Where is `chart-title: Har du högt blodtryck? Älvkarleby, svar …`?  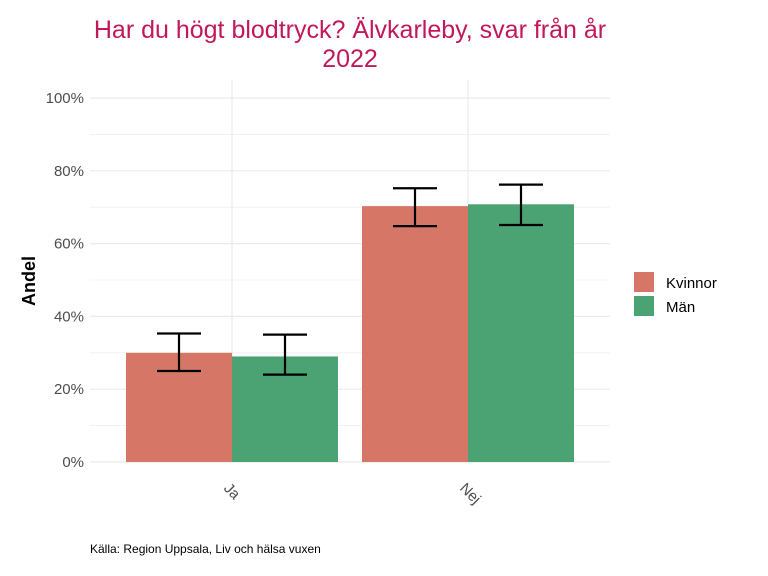
chart-title: Har du högt blodtryck? Älvkarleby, svar … is located at coordinates (350, 44).